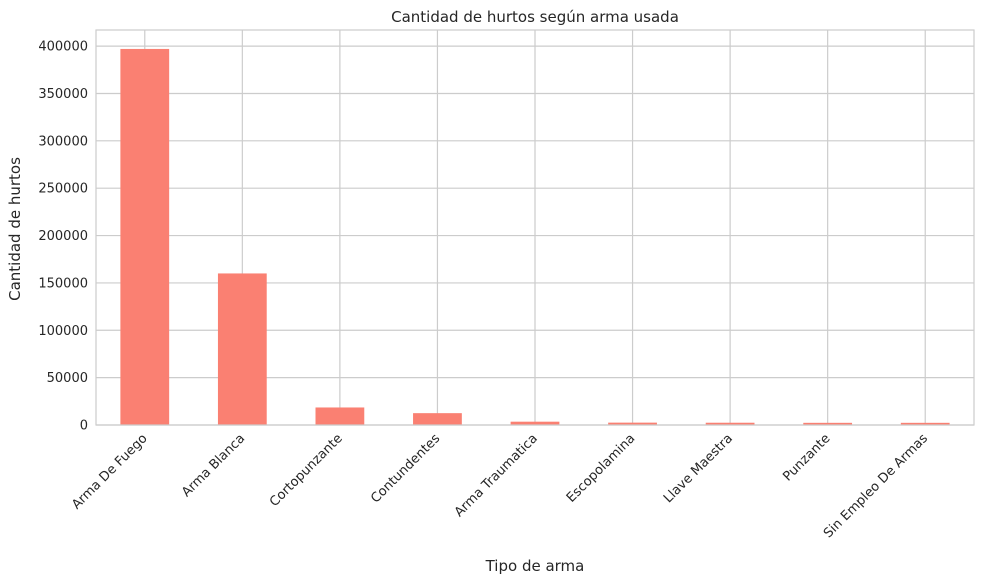 Image resolution: width=984 pixels, height=584 pixels. What do you see at coordinates (405, 468) in the screenshot?
I see `x-tick-label: Contundentes` at bounding box center [405, 468].